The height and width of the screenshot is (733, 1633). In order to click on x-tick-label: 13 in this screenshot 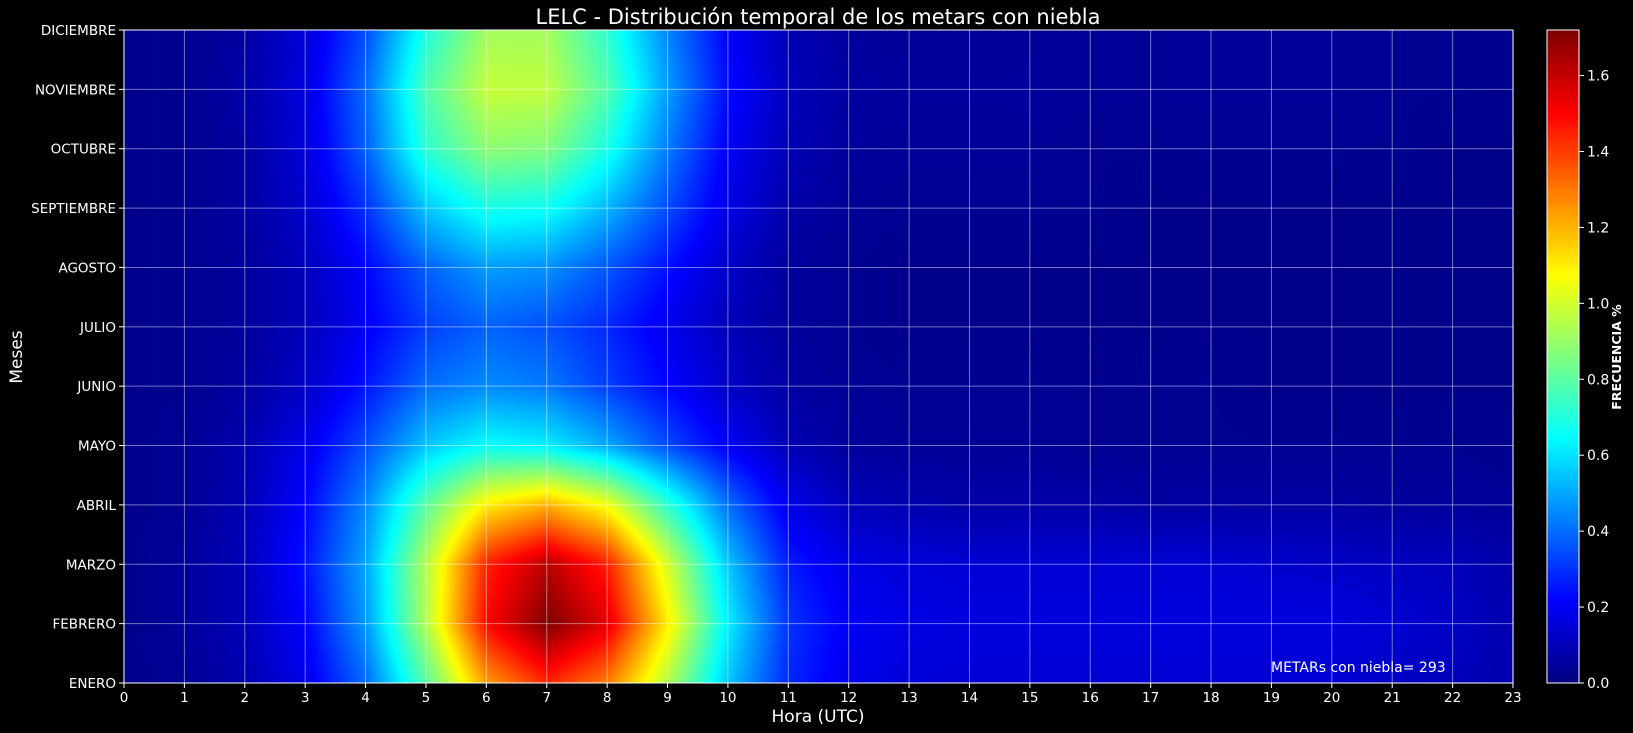, I will do `click(908, 698)`.